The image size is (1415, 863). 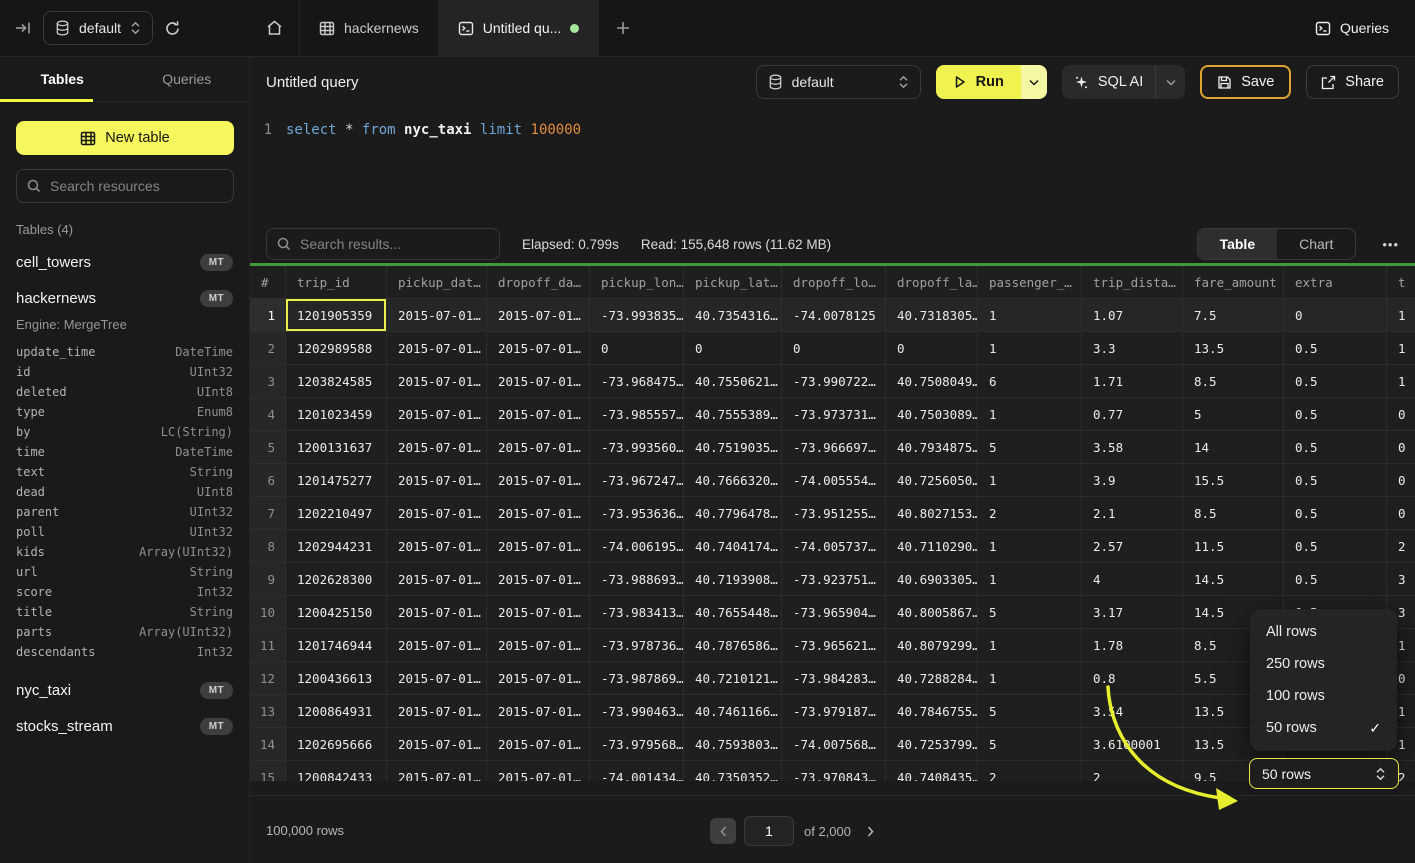 What do you see at coordinates (769, 831) in the screenshot?
I see `page-number-input` at bounding box center [769, 831].